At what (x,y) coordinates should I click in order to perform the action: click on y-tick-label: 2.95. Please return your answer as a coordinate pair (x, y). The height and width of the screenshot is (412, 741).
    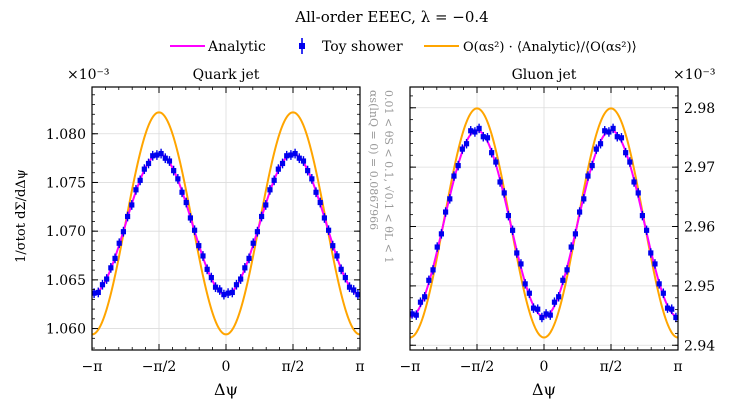
    Looking at the image, I should click on (699, 287).